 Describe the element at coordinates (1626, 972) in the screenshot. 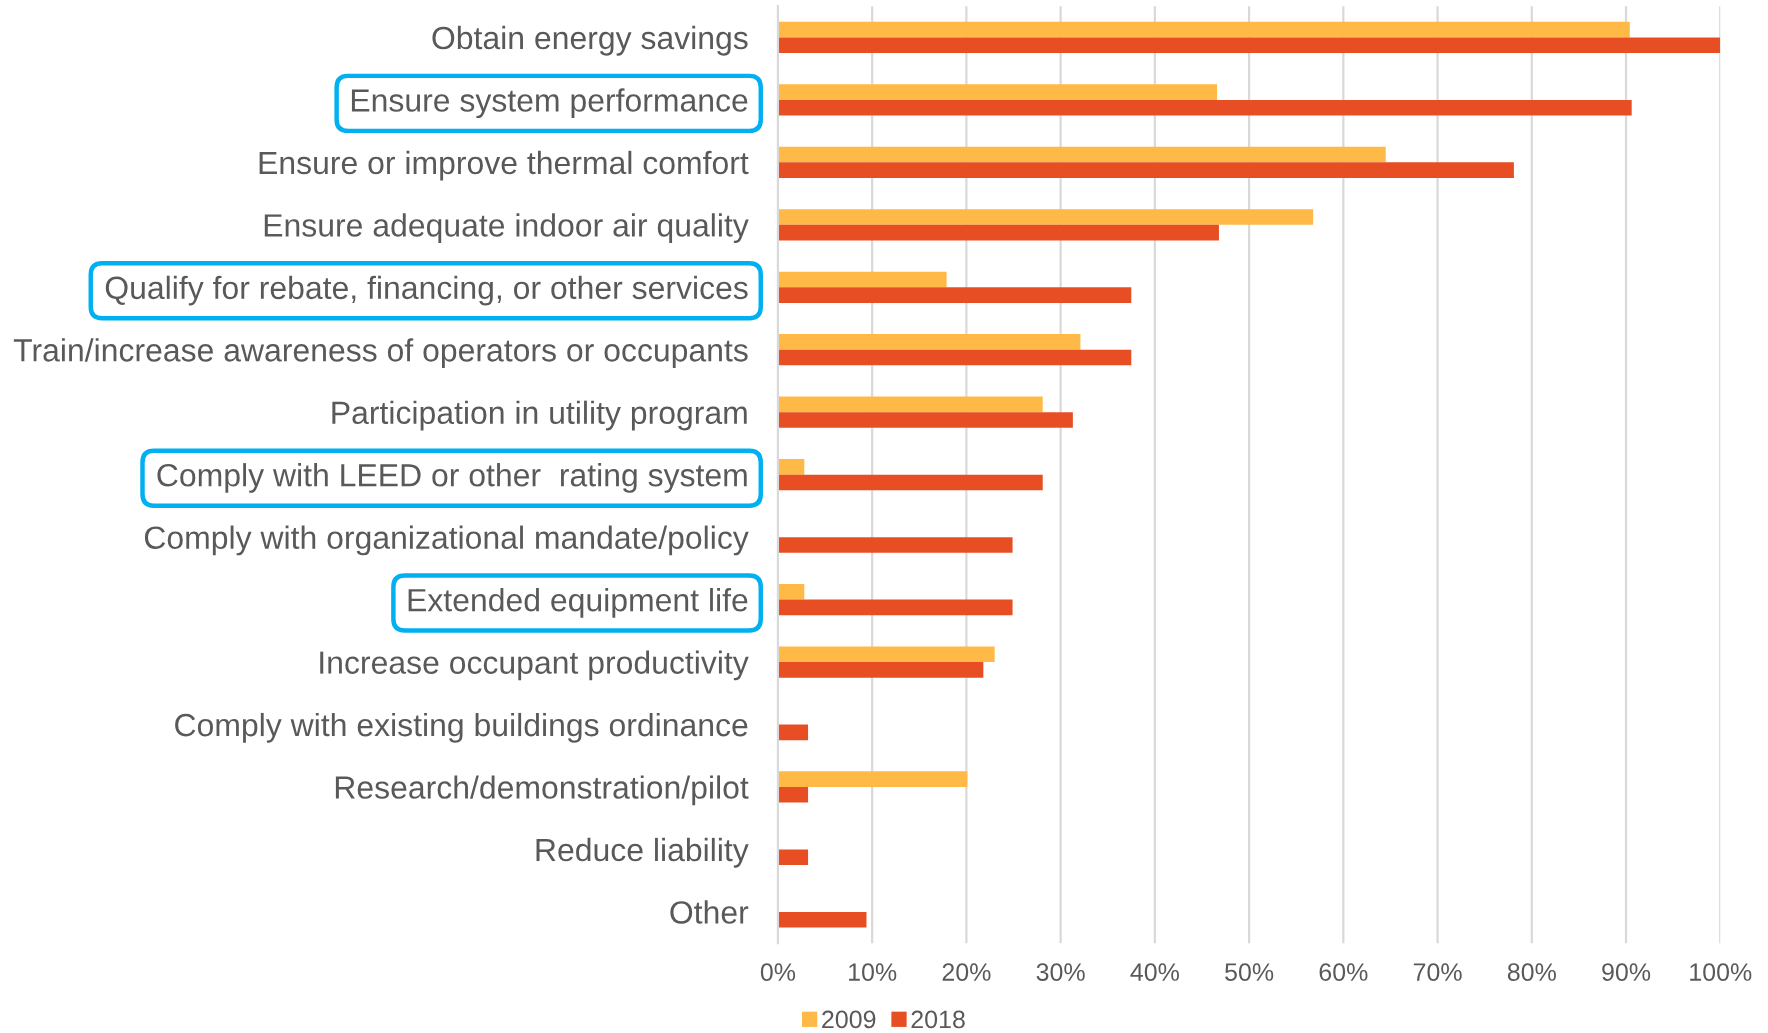

I see `x-tick-label: 90%` at that location.